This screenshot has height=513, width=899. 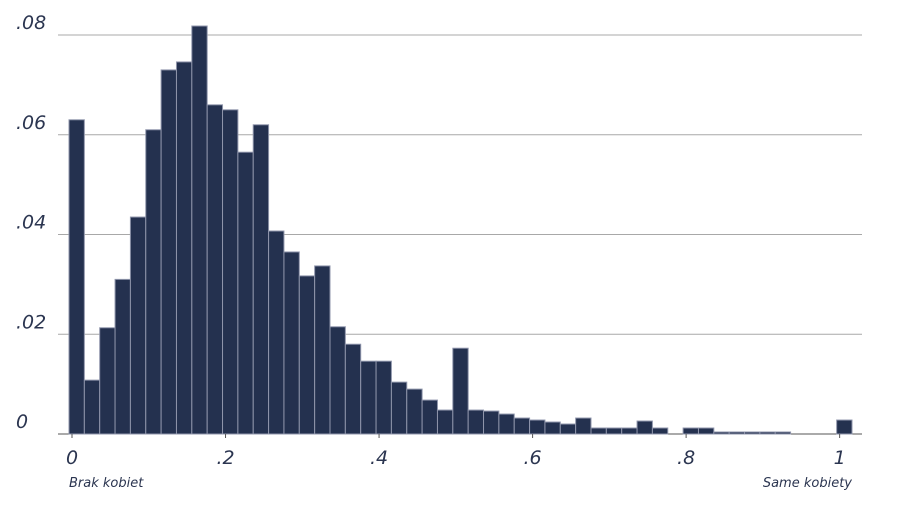 What do you see at coordinates (686, 458) in the screenshot?
I see `x-tick-label: .8` at bounding box center [686, 458].